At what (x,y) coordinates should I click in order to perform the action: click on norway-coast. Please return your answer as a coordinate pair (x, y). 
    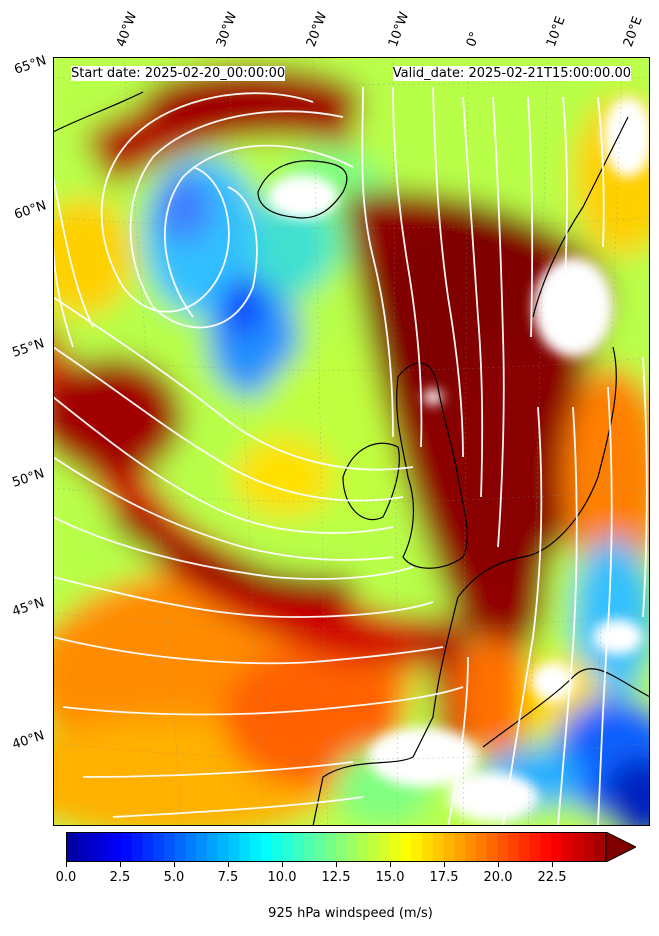
    Looking at the image, I should click on (580, 217).